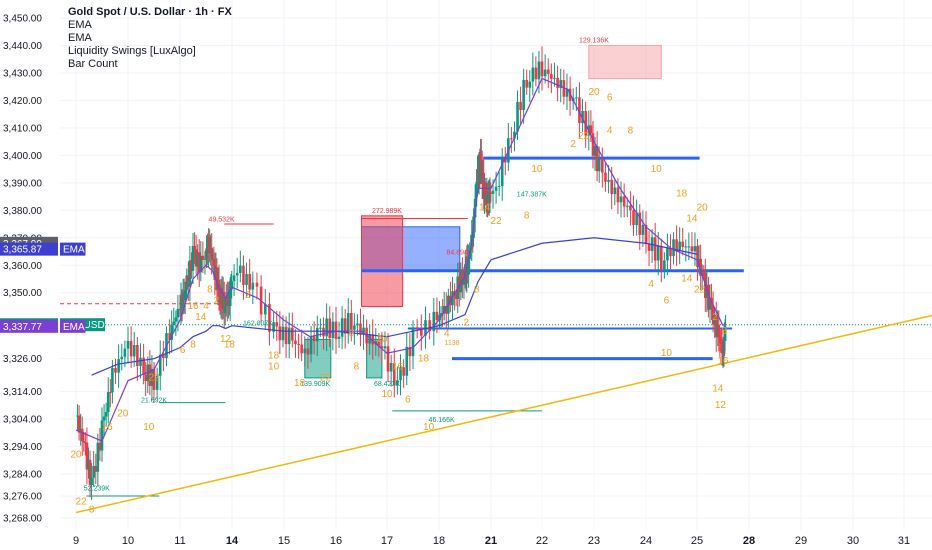 This screenshot has height=550, width=932. What do you see at coordinates (625, 61) in the screenshot?
I see `zone-sell-liquidity` at bounding box center [625, 61].